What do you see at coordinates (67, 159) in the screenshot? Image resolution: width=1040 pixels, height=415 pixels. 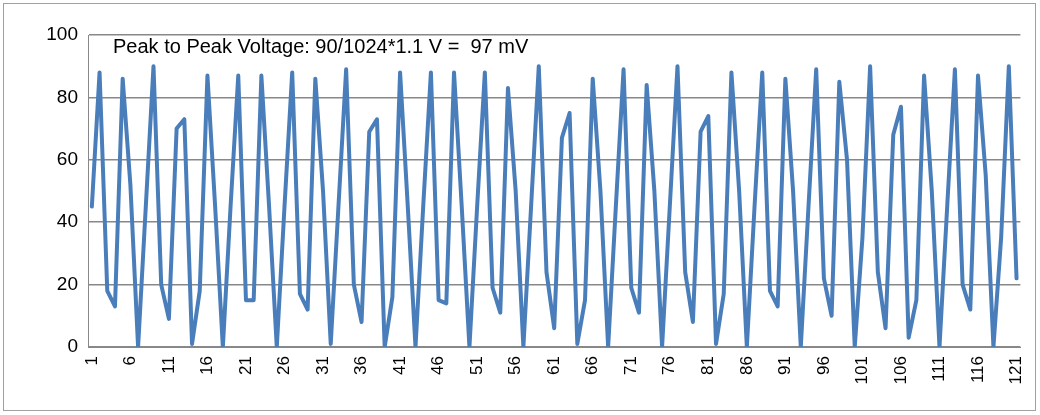 I see `y-tick-label: 60` at bounding box center [67, 159].